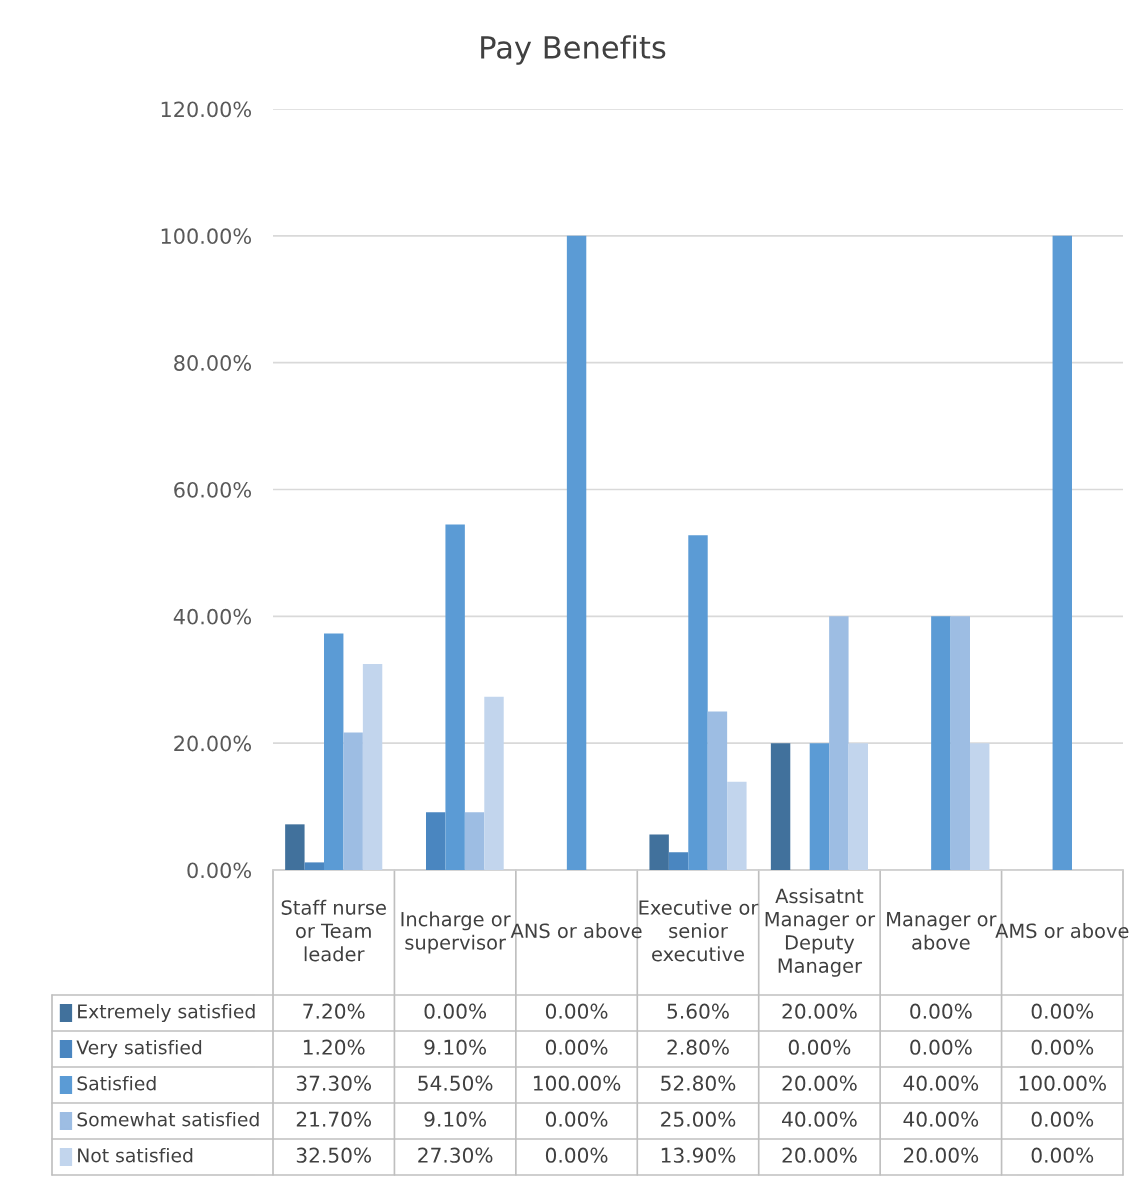  Describe the element at coordinates (168, 1119) in the screenshot. I see `legend-label: Somewhat satisfied` at that location.